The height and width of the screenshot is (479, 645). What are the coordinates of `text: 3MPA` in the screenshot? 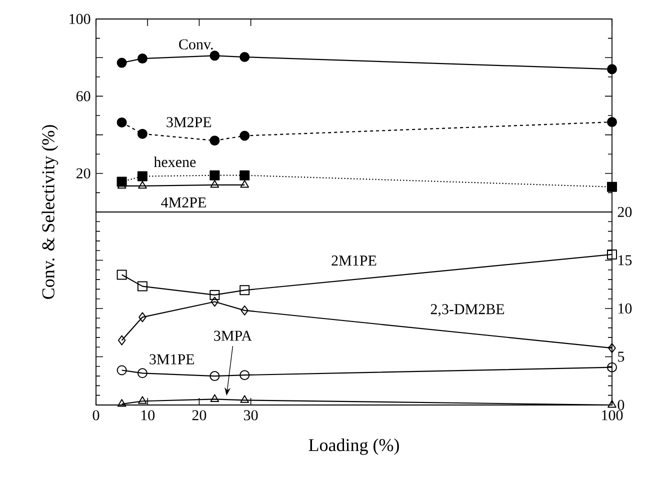 It's located at (233, 335).